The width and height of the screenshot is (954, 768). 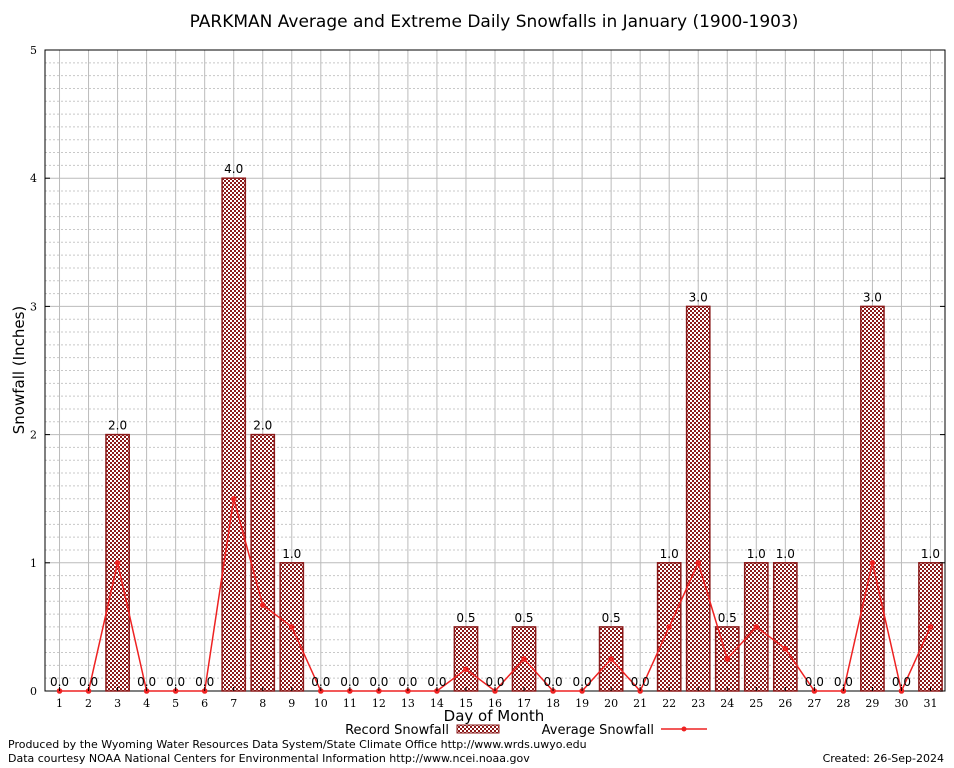 What do you see at coordinates (408, 703) in the screenshot?
I see `x-tick-label: 13` at bounding box center [408, 703].